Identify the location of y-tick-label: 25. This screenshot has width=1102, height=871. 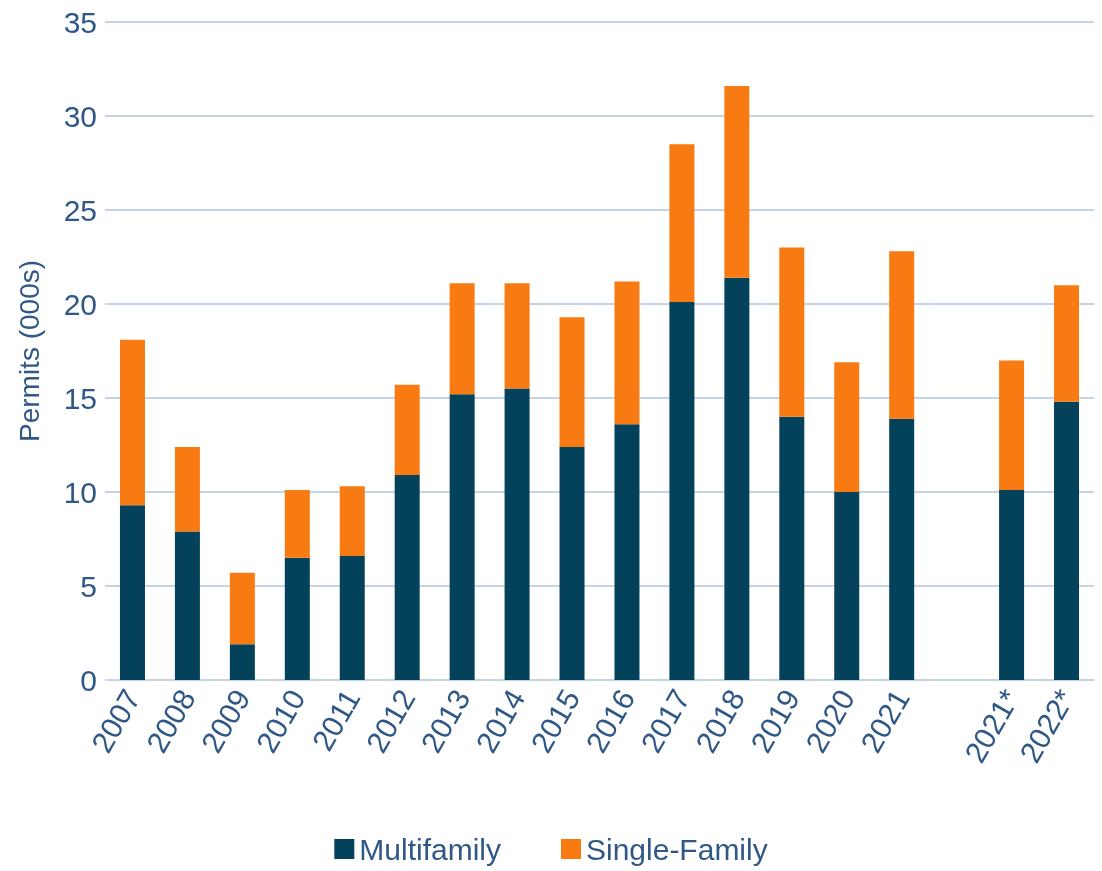
(80, 210).